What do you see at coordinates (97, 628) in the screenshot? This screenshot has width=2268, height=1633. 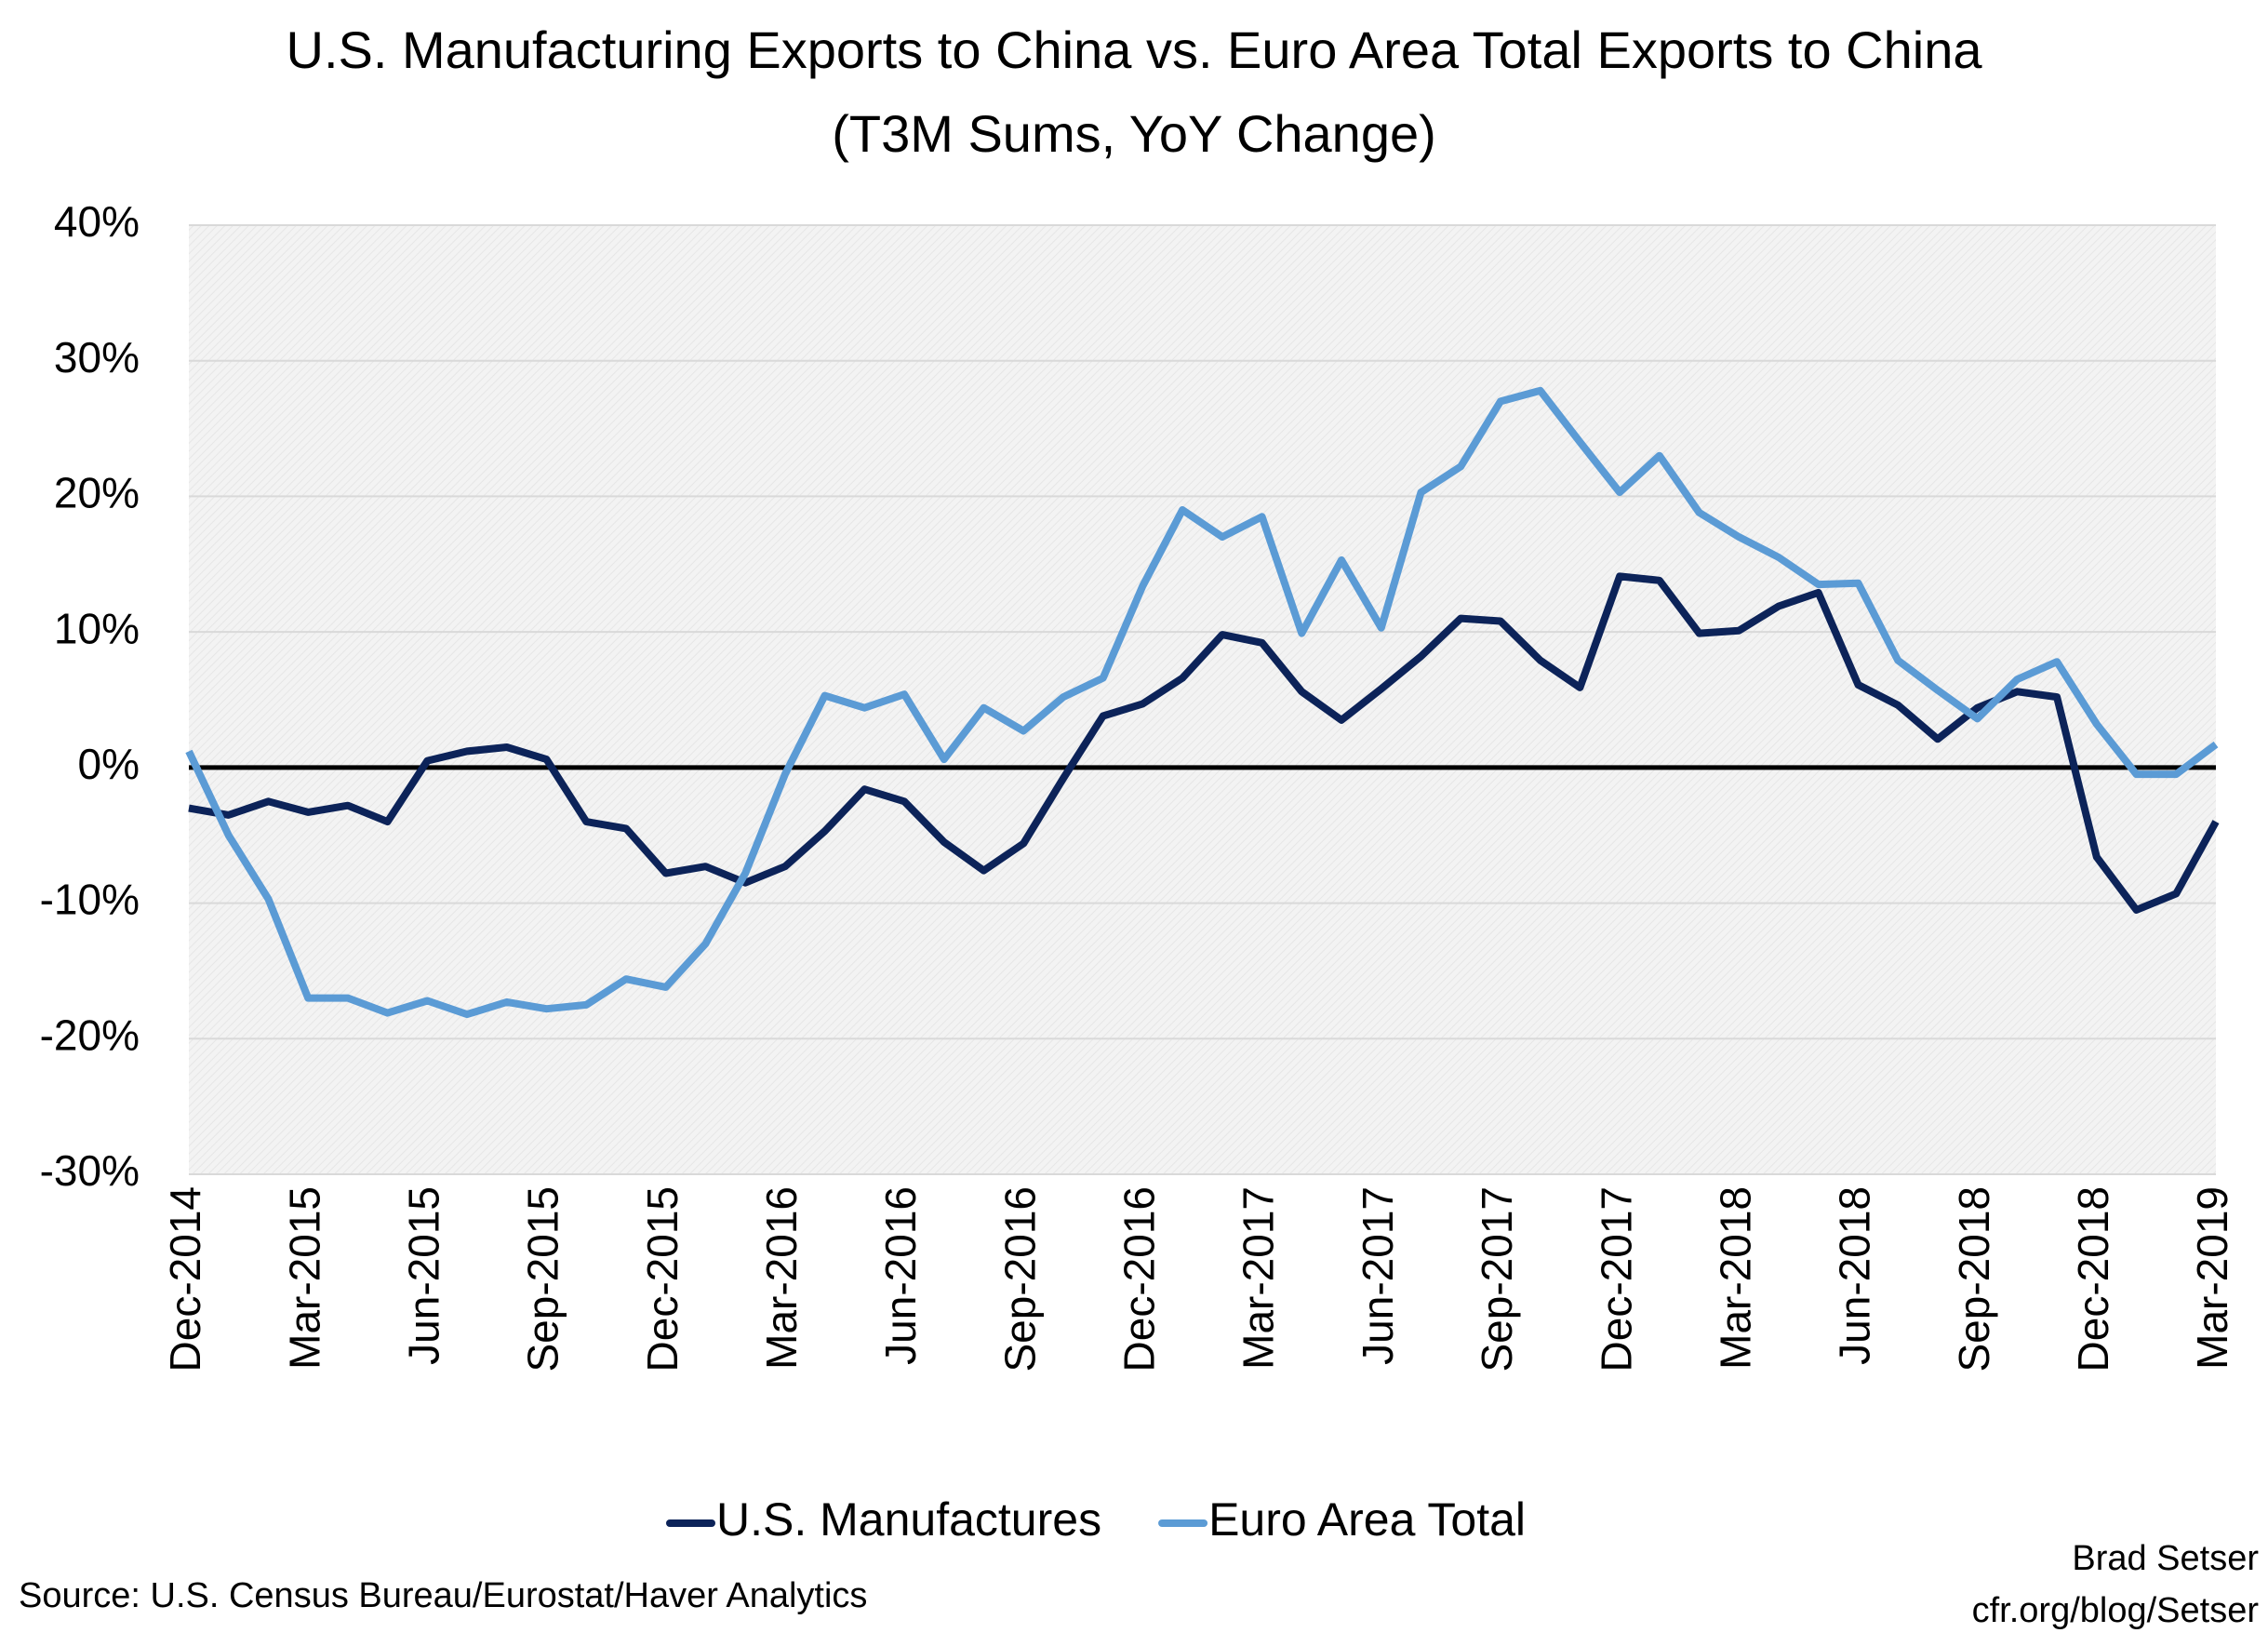 I see `y-tick-label: 10%` at bounding box center [97, 628].